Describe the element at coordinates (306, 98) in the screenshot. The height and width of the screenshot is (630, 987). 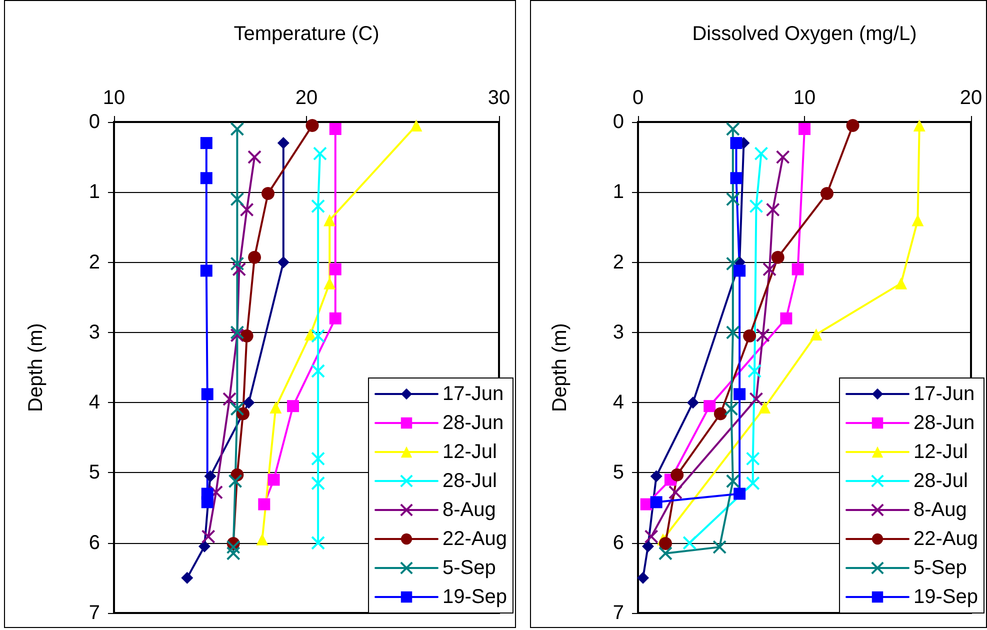
I see `x-tick-label: 20` at that location.